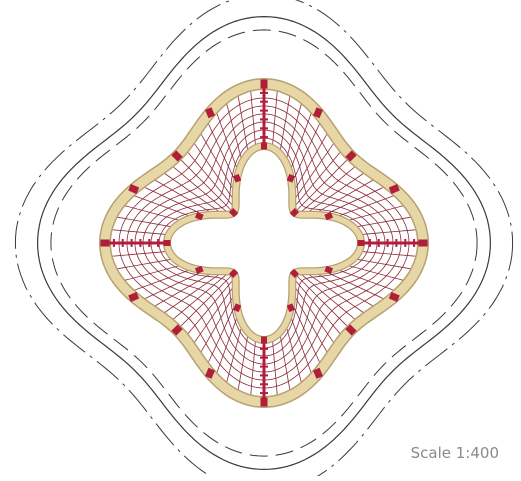  What do you see at coordinates (454, 453) in the screenshot?
I see `scale-label: Scale 1:400` at bounding box center [454, 453].